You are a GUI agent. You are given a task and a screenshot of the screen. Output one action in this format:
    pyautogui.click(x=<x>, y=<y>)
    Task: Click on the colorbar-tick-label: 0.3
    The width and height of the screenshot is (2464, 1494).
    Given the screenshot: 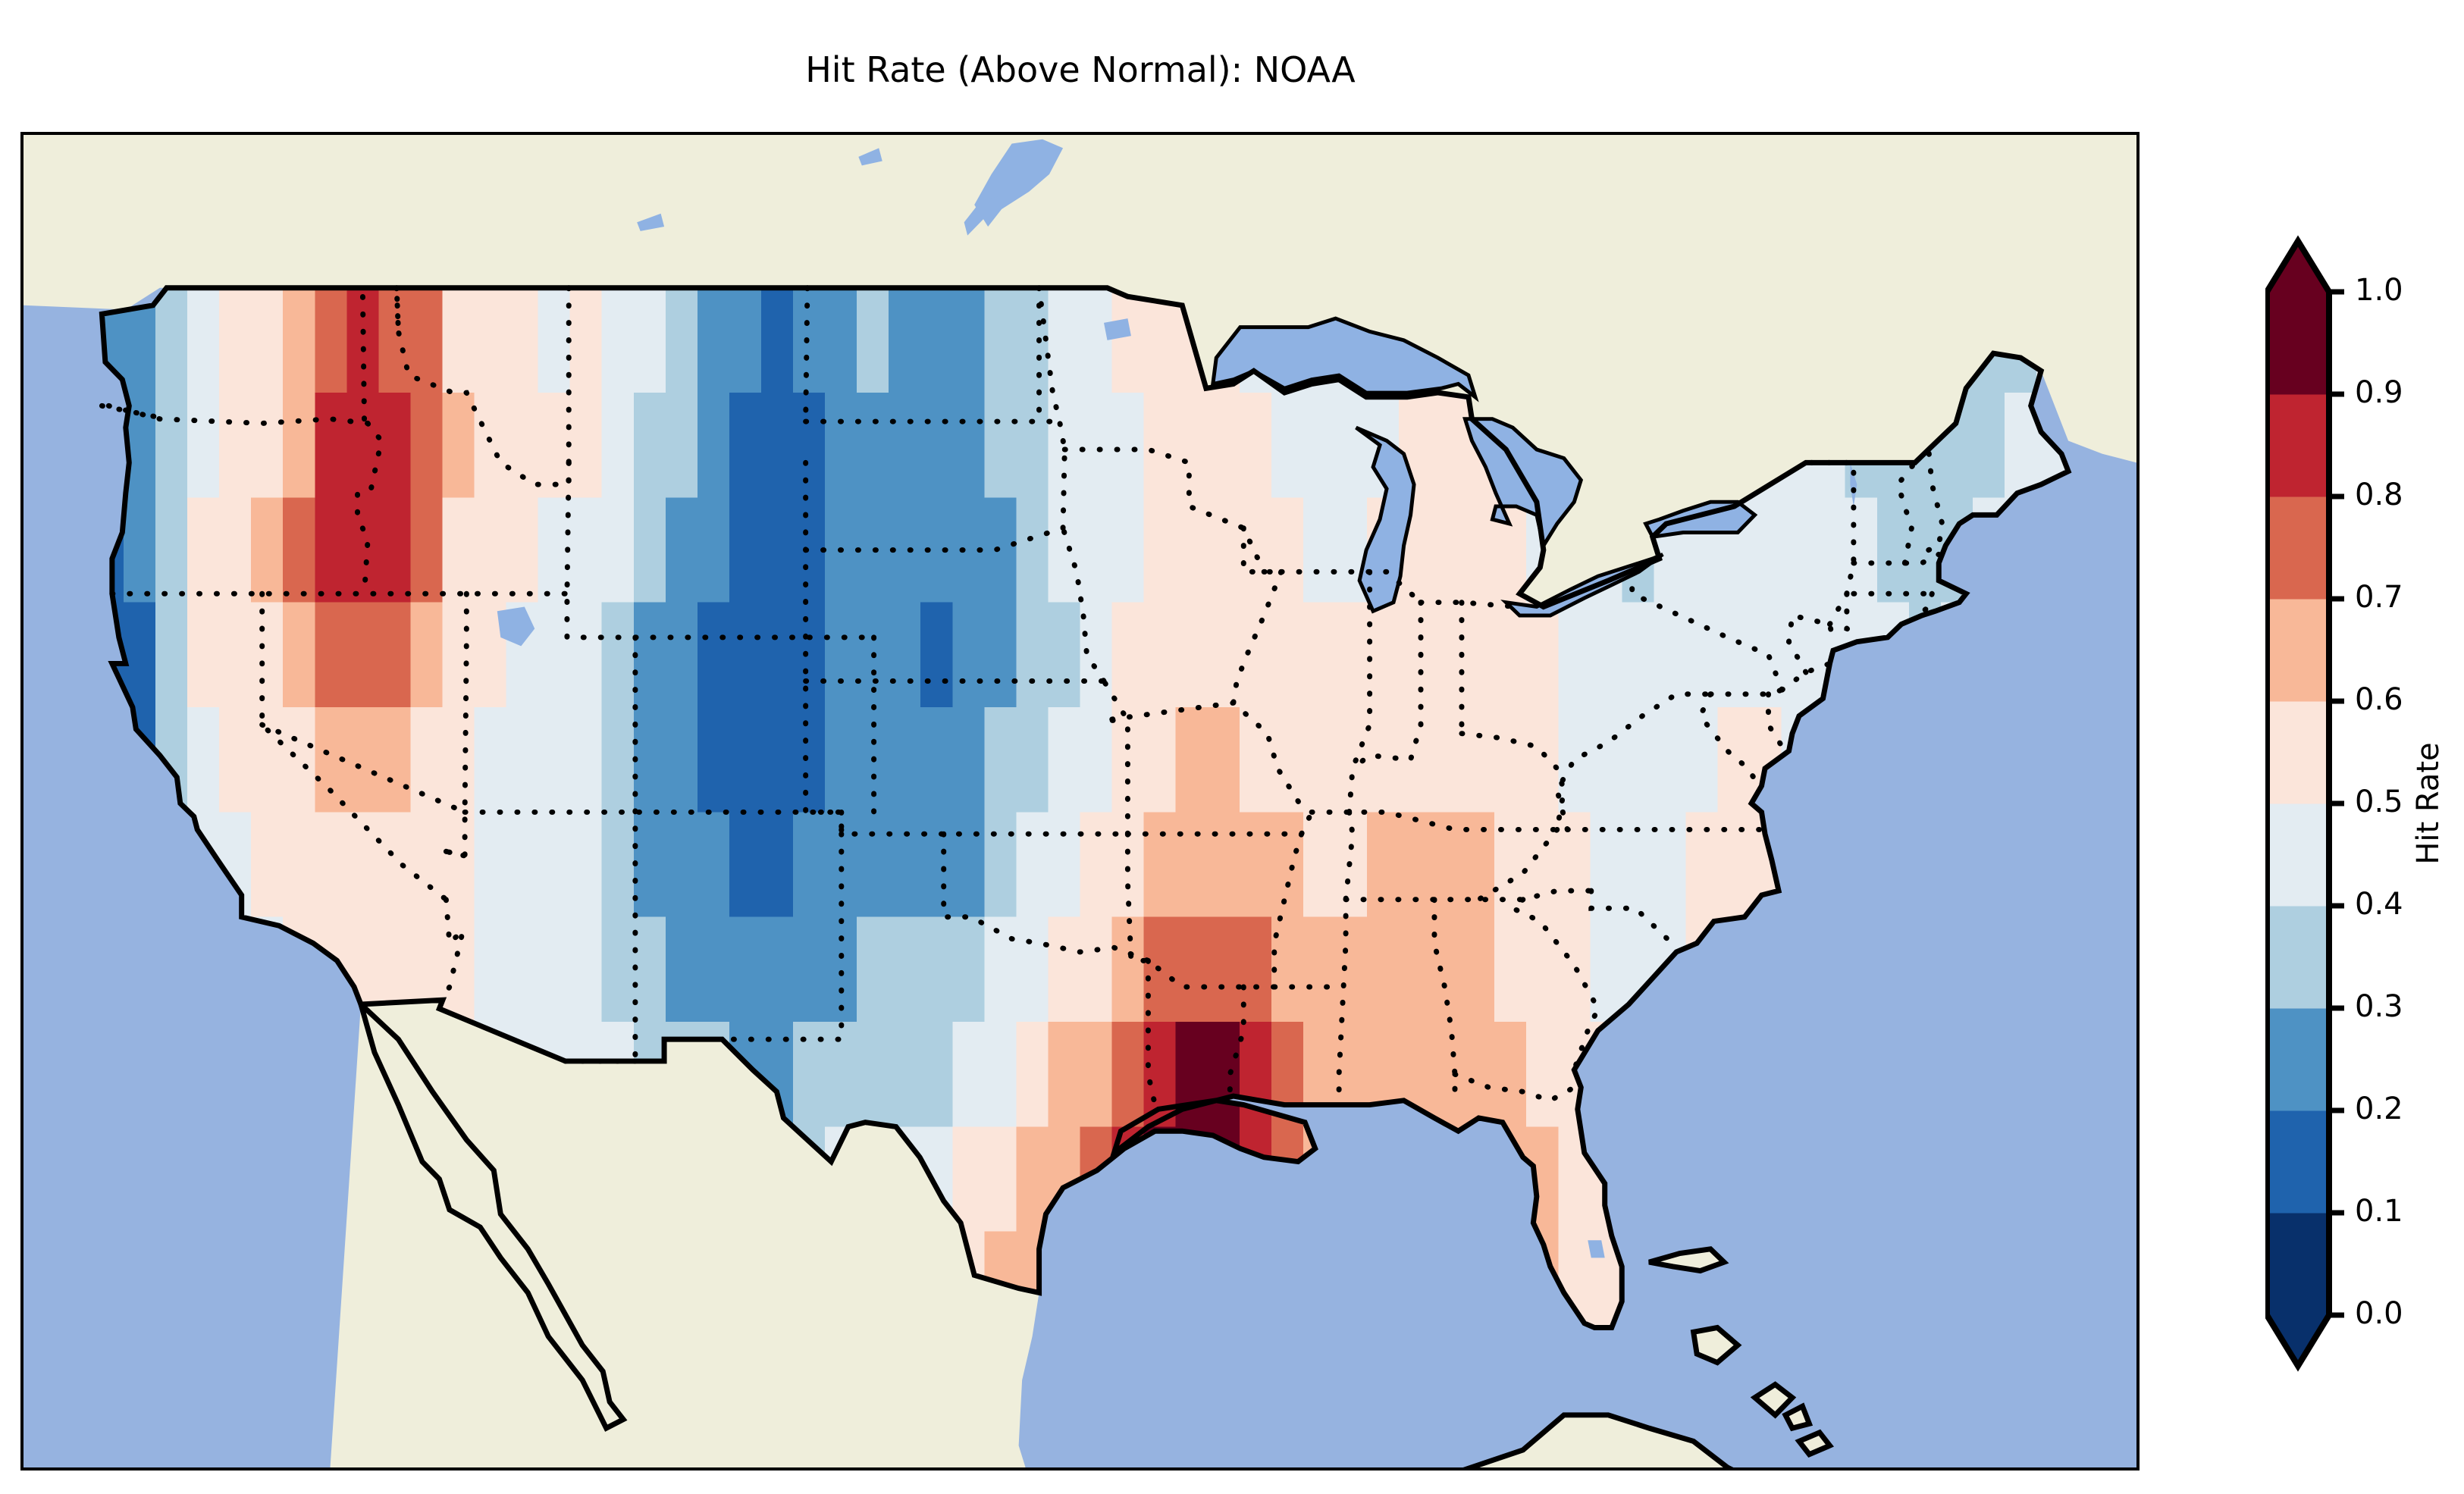 What is the action you would take?
    pyautogui.click(x=2379, y=1006)
    